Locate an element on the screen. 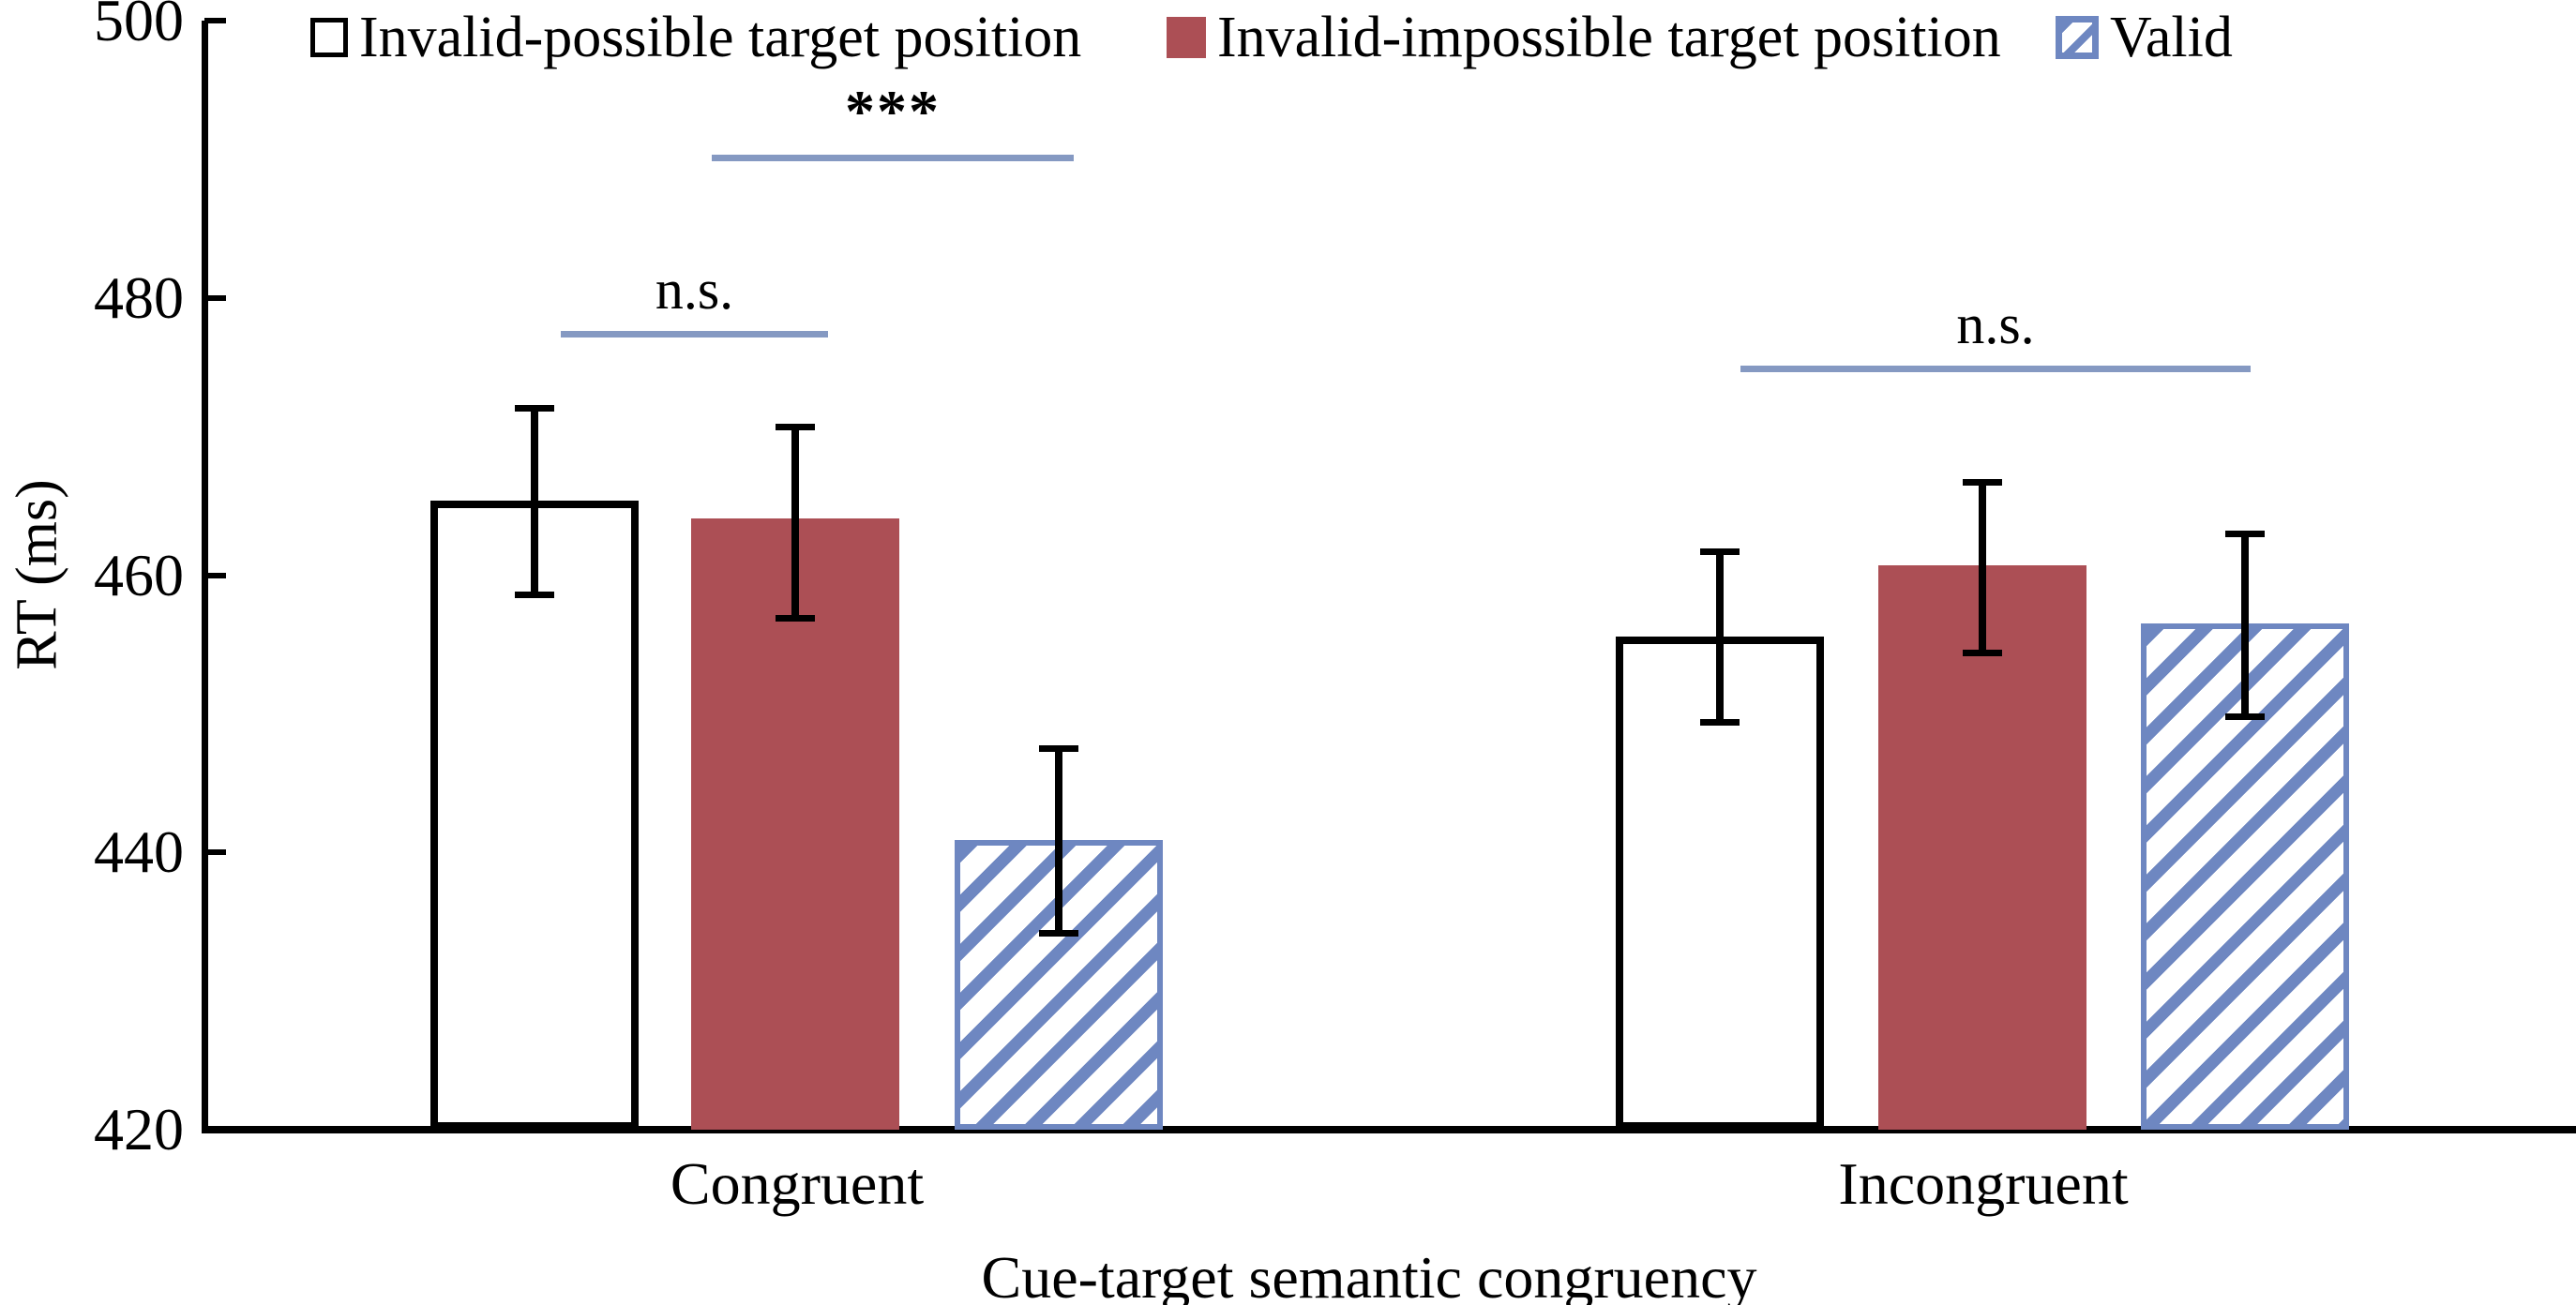  y-tick-label-500: 500 is located at coordinates (139, 26).